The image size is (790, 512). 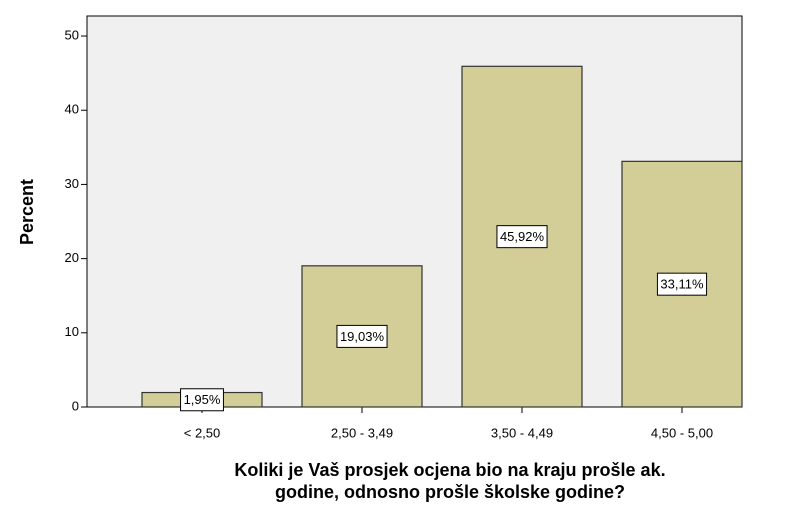 What do you see at coordinates (522, 432) in the screenshot?
I see `x-tick-label: 3,50 - 4,49` at bounding box center [522, 432].